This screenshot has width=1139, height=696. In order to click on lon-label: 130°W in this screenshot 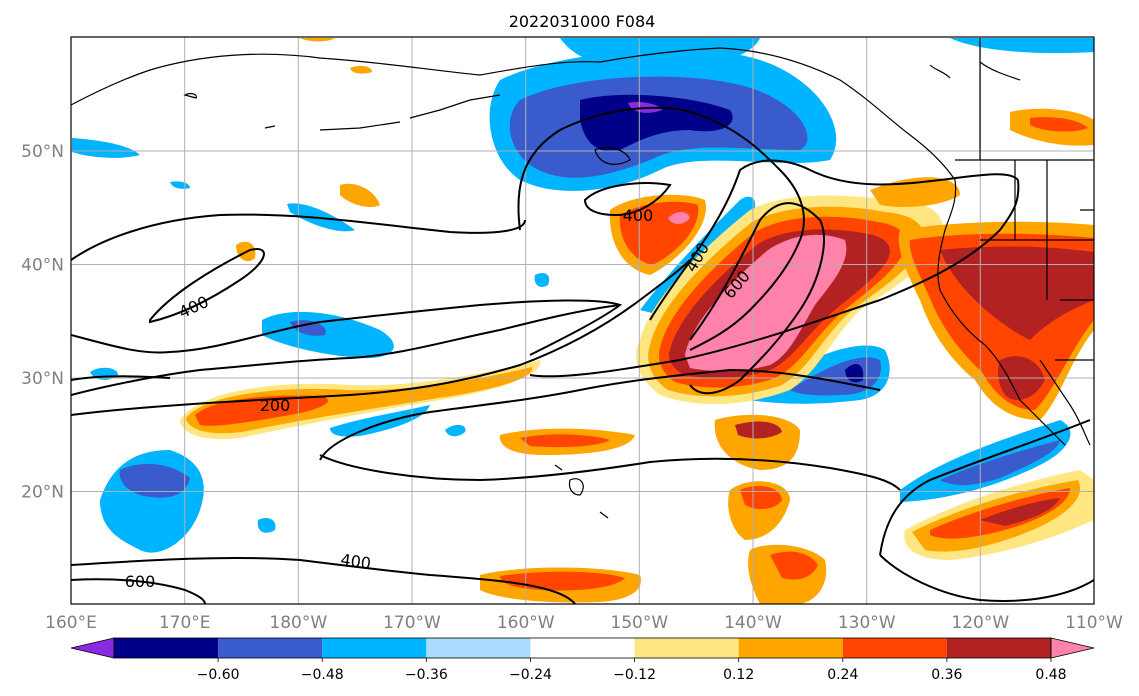, I will do `click(867, 623)`.